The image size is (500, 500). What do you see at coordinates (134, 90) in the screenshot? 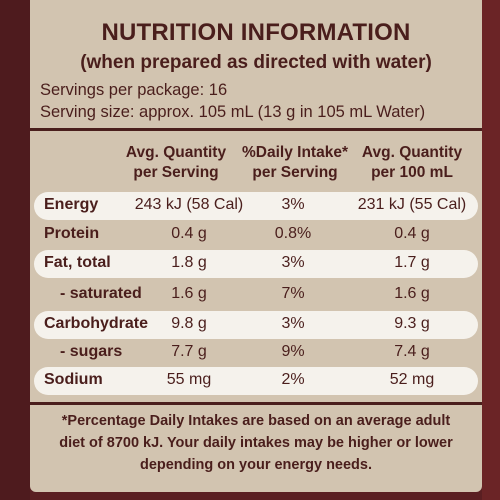
I see `servings-per-package: Servings per package: 16` at bounding box center [134, 90].